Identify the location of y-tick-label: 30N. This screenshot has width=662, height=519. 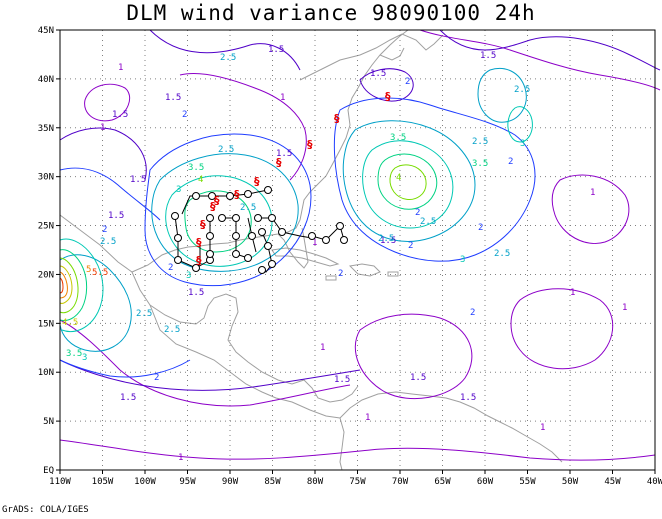
(46, 178).